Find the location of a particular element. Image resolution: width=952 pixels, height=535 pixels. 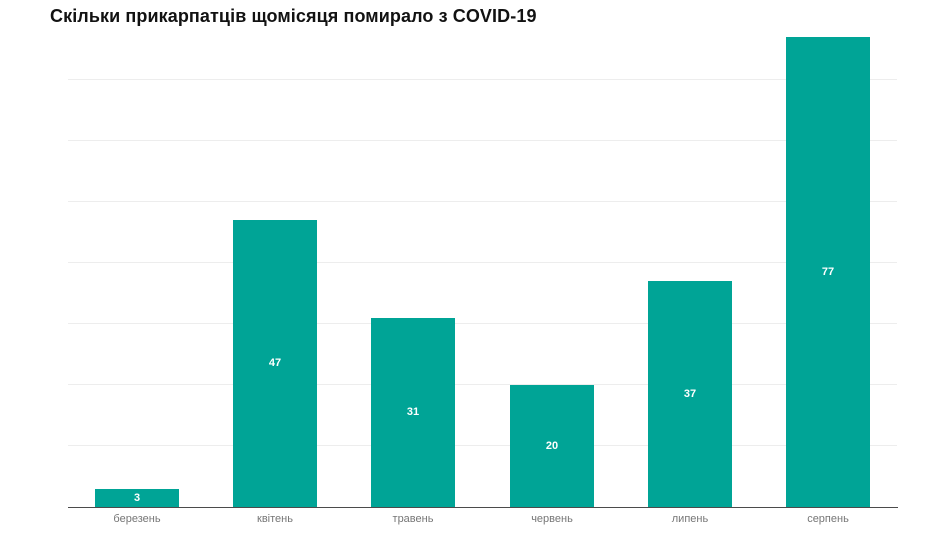

x-axis-line is located at coordinates (483, 507).